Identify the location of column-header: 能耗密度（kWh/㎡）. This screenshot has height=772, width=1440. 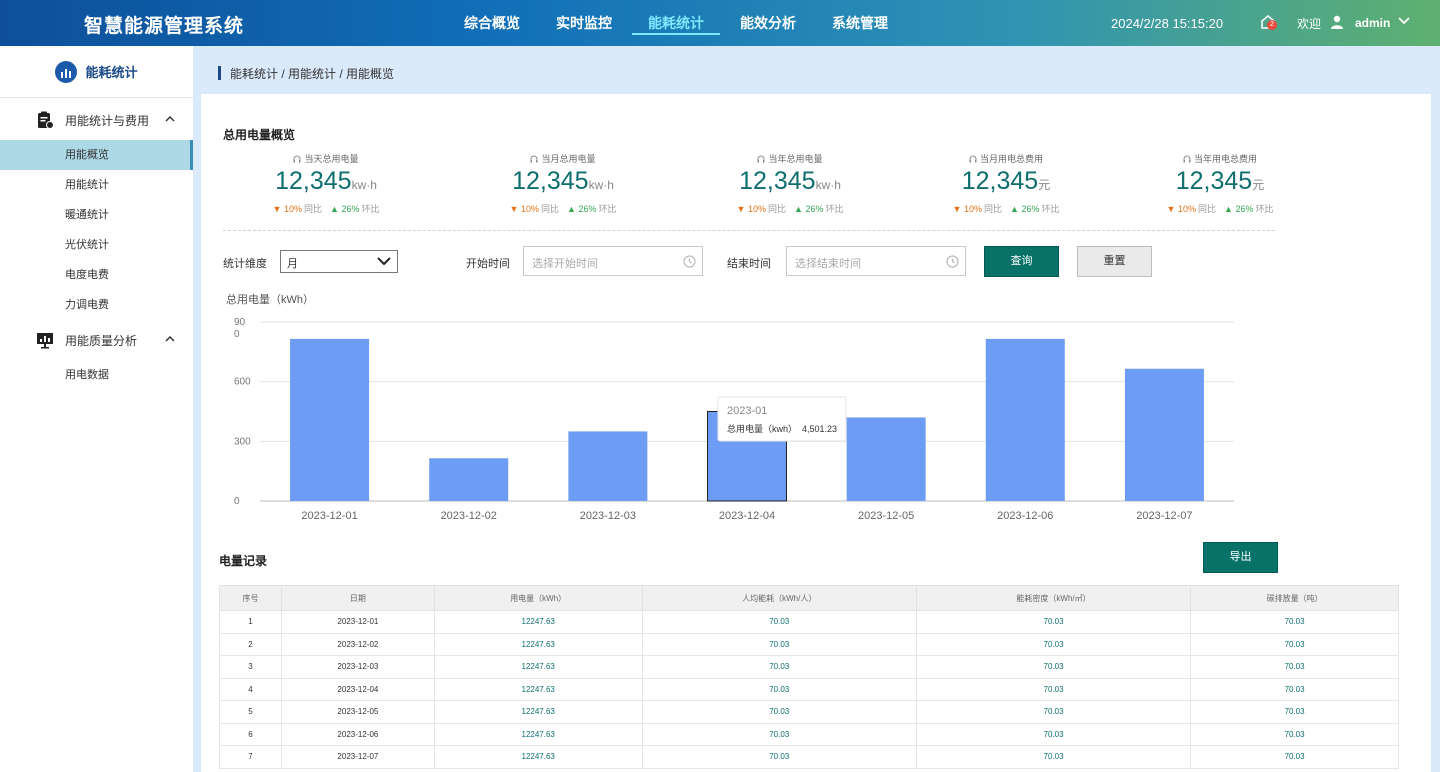
(1053, 598).